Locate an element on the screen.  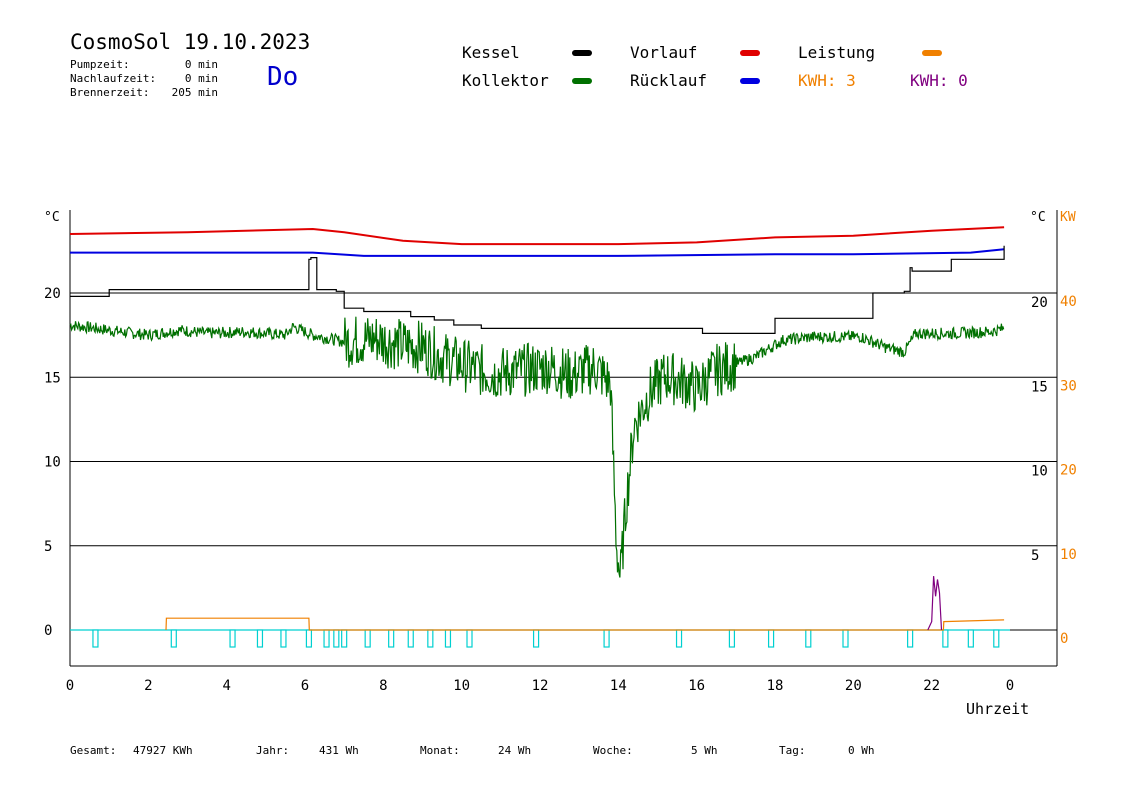
x-tick-label: 16 is located at coordinates (696, 686).